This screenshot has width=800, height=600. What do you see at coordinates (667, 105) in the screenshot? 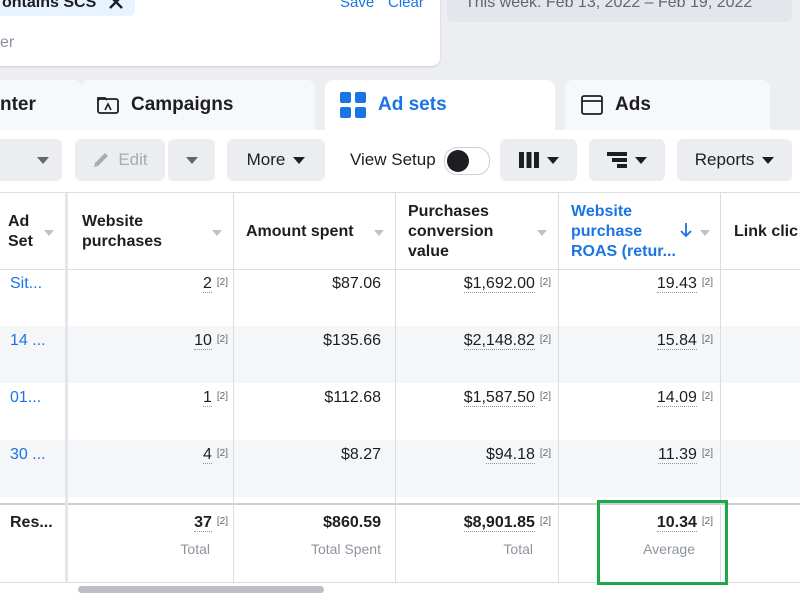
I see `tab: Ads` at bounding box center [667, 105].